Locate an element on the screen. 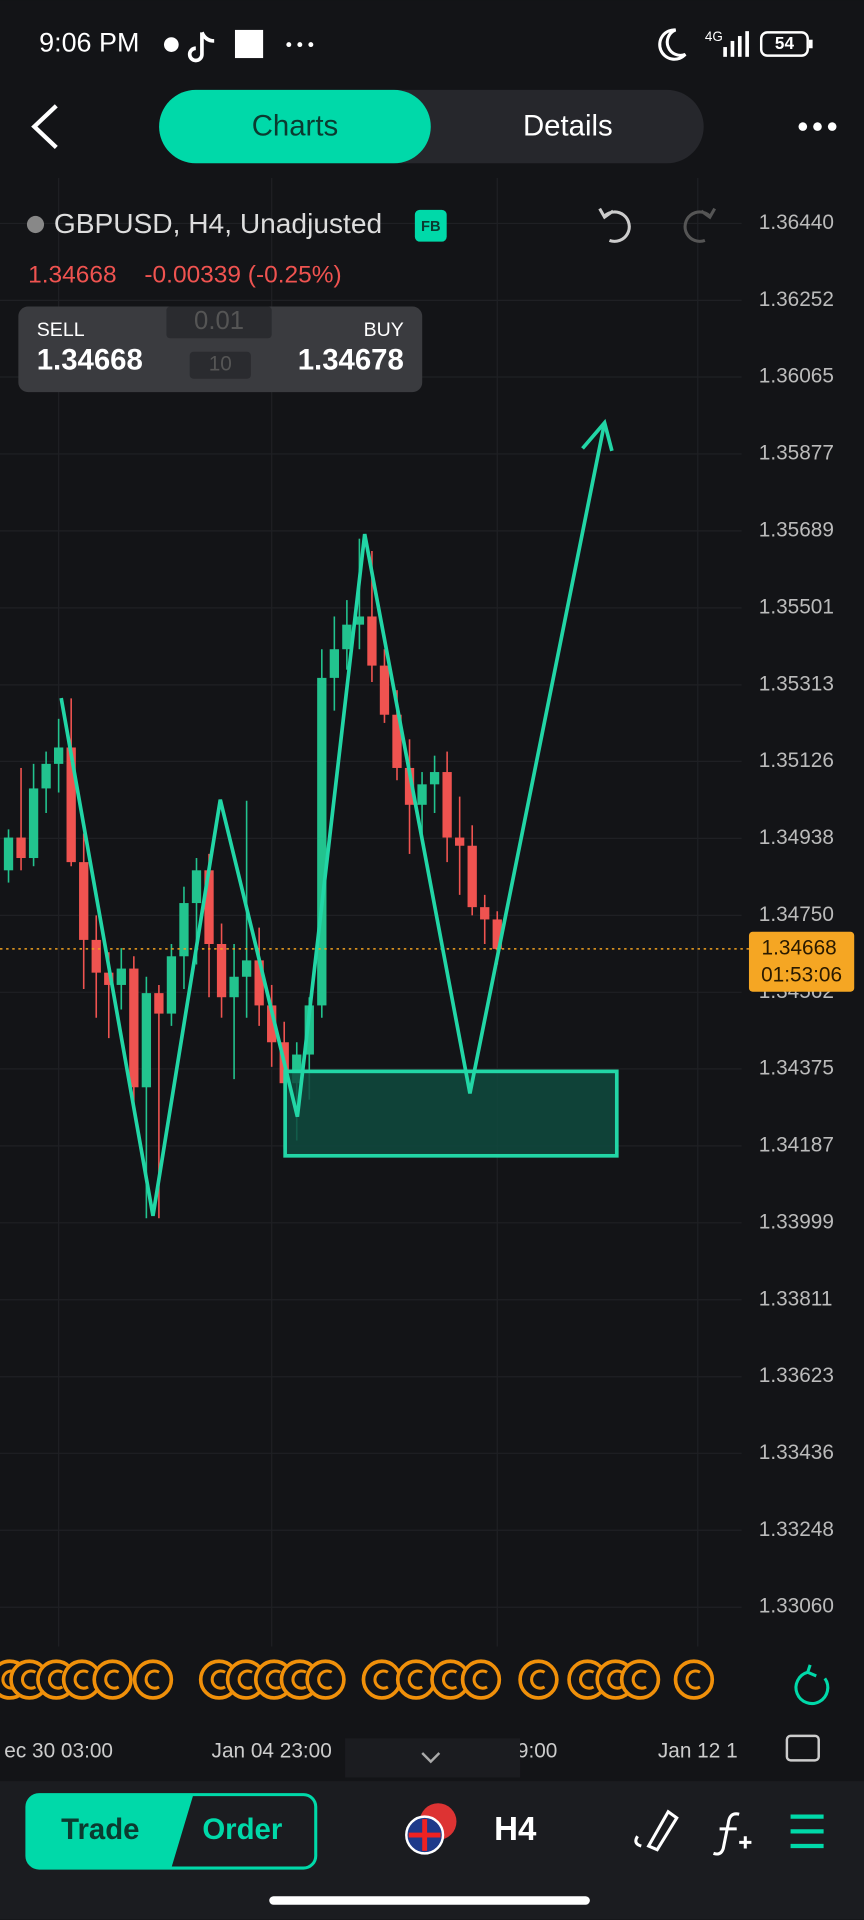  status-dot is located at coordinates (35, 224).